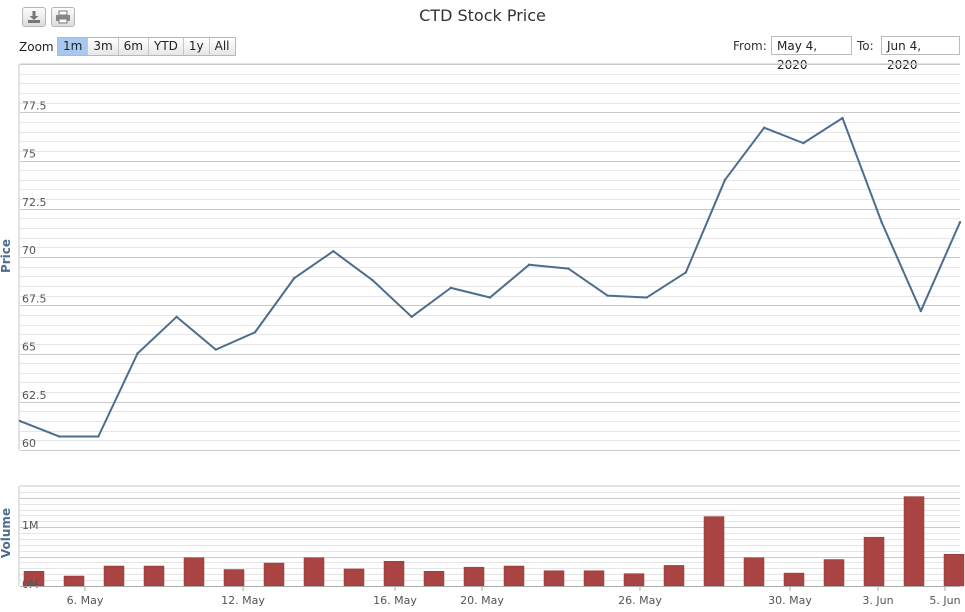 The height and width of the screenshot is (612, 965). I want to click on to-label: To:, so click(865, 46).